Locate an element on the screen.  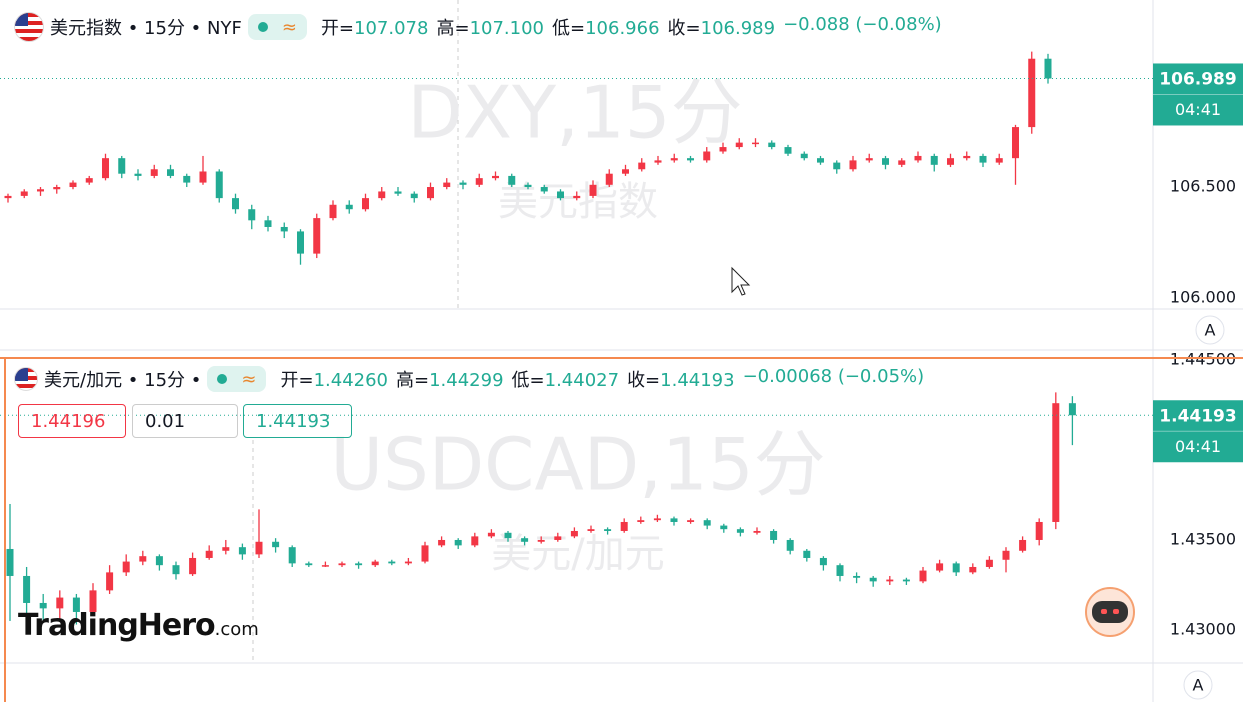
price-label: 1.44193 is located at coordinates (1197, 416).